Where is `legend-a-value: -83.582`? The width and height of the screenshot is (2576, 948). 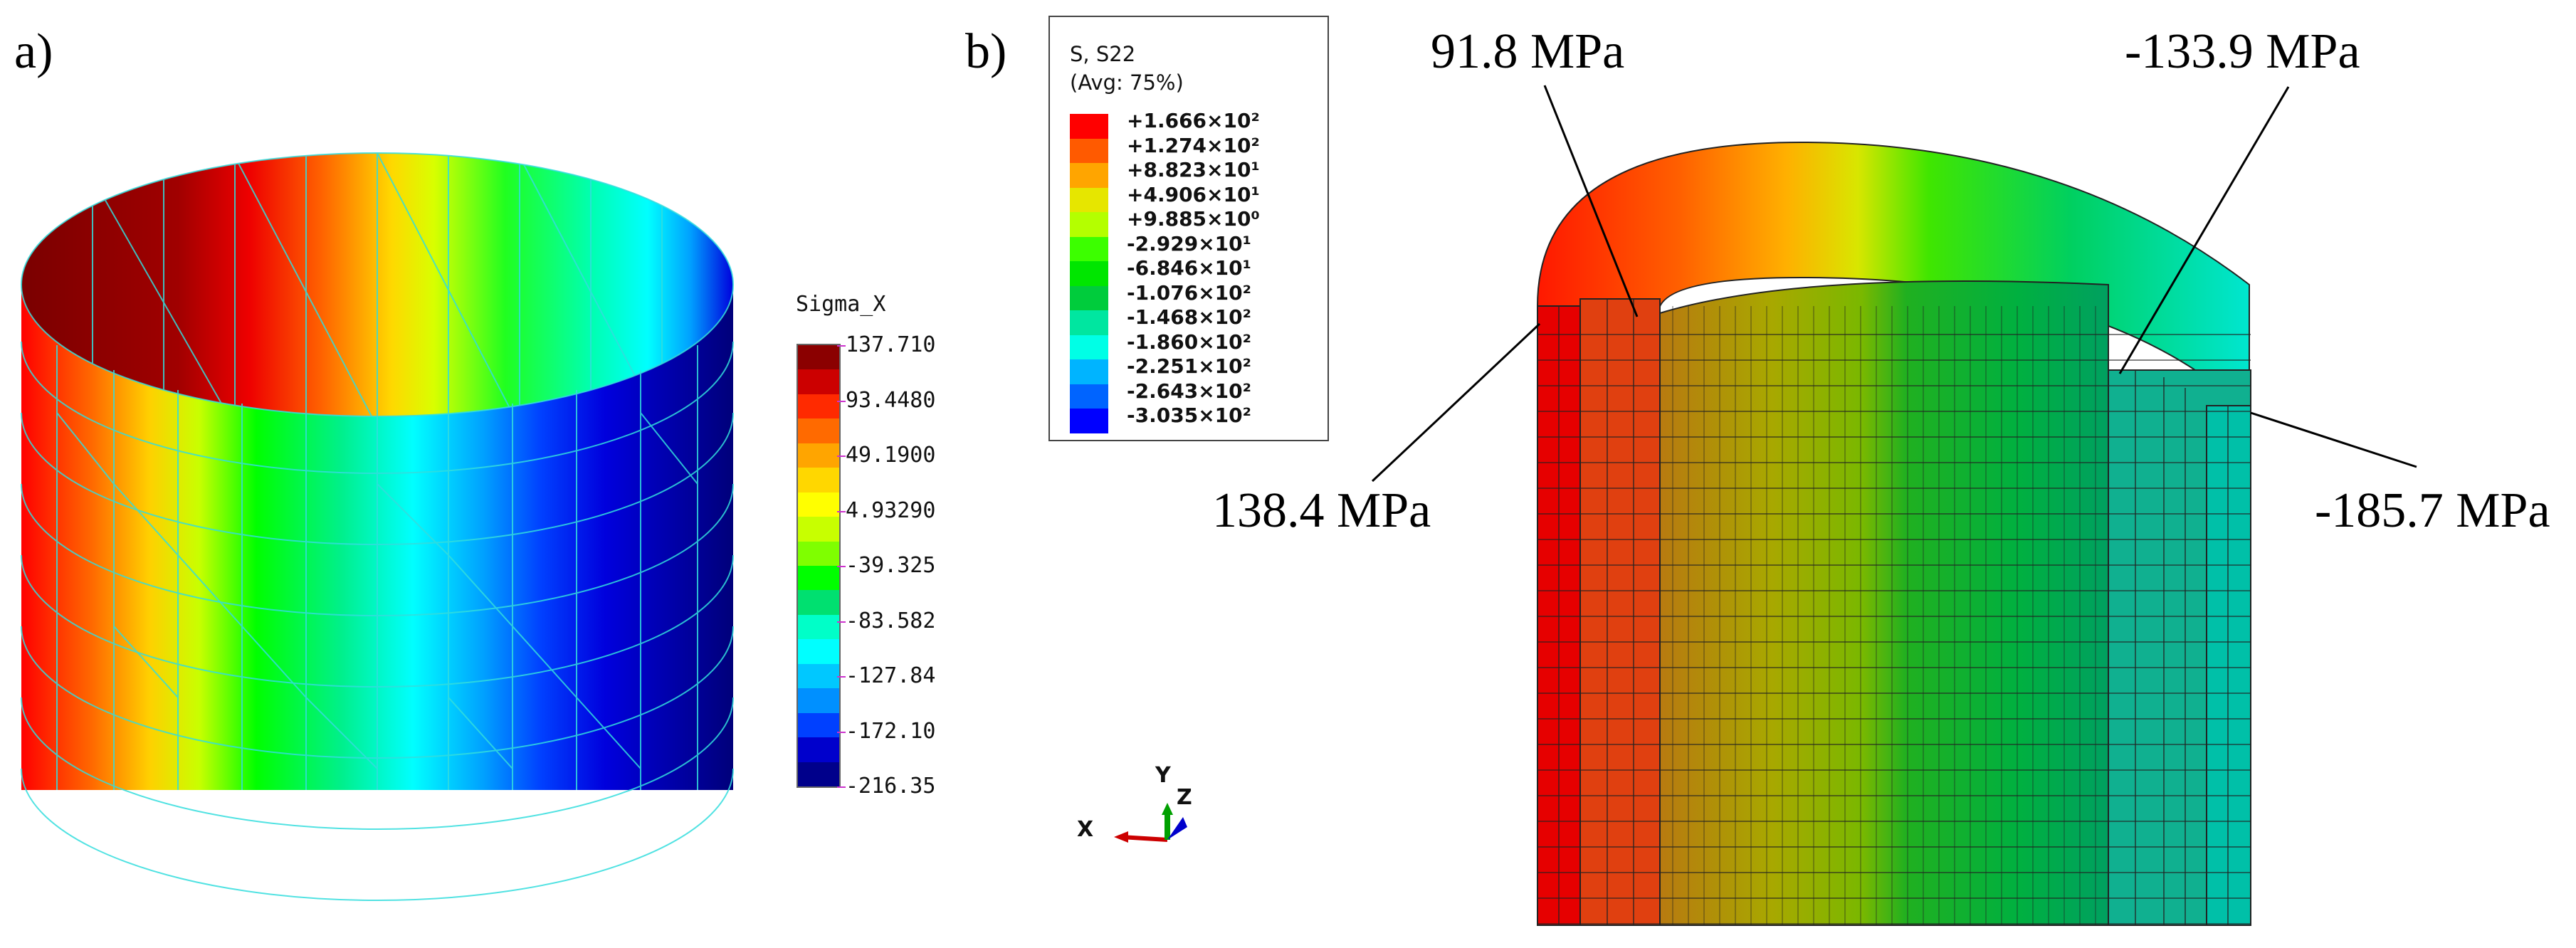 legend-a-value: -83.582 is located at coordinates (891, 620).